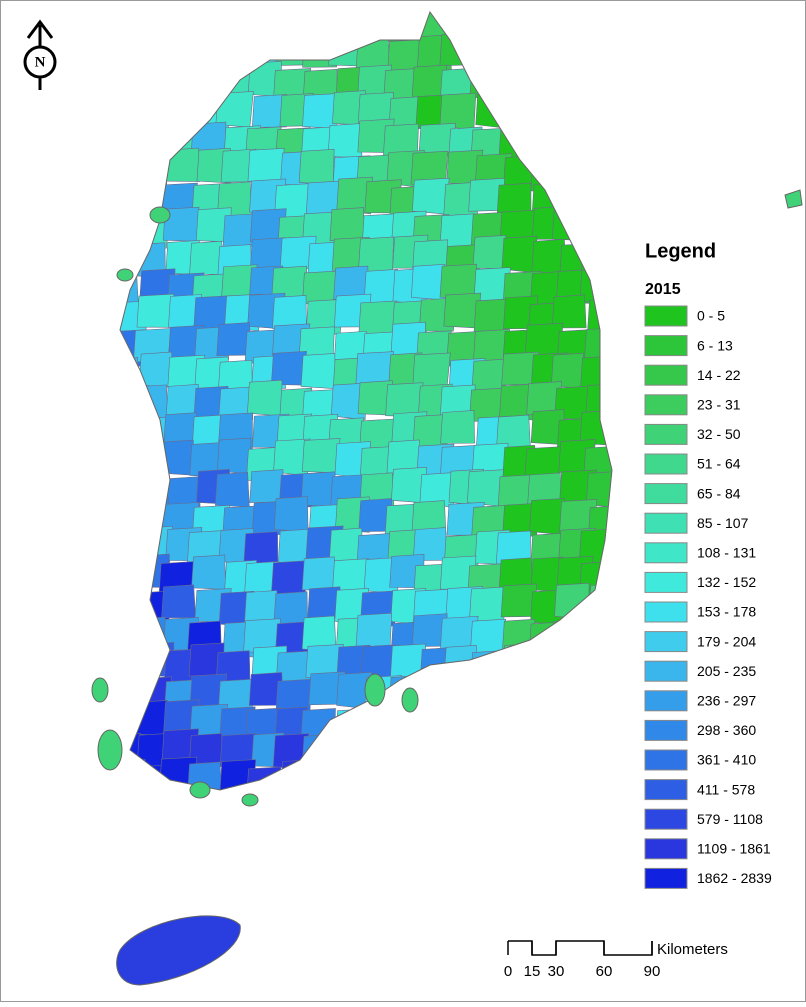 This screenshot has width=806, height=1007. What do you see at coordinates (793, 199) in the screenshot?
I see `island` at bounding box center [793, 199].